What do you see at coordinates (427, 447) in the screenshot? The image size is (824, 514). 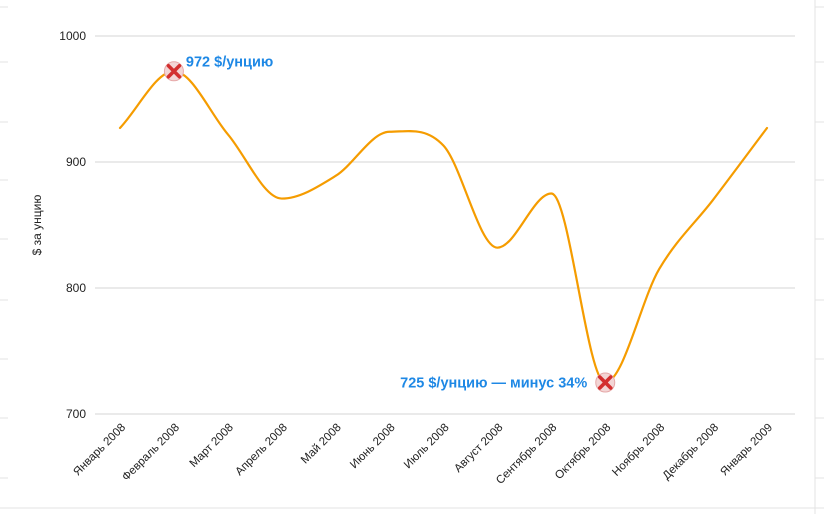 I see `x-tick-label: Июль 2008` at bounding box center [427, 447].